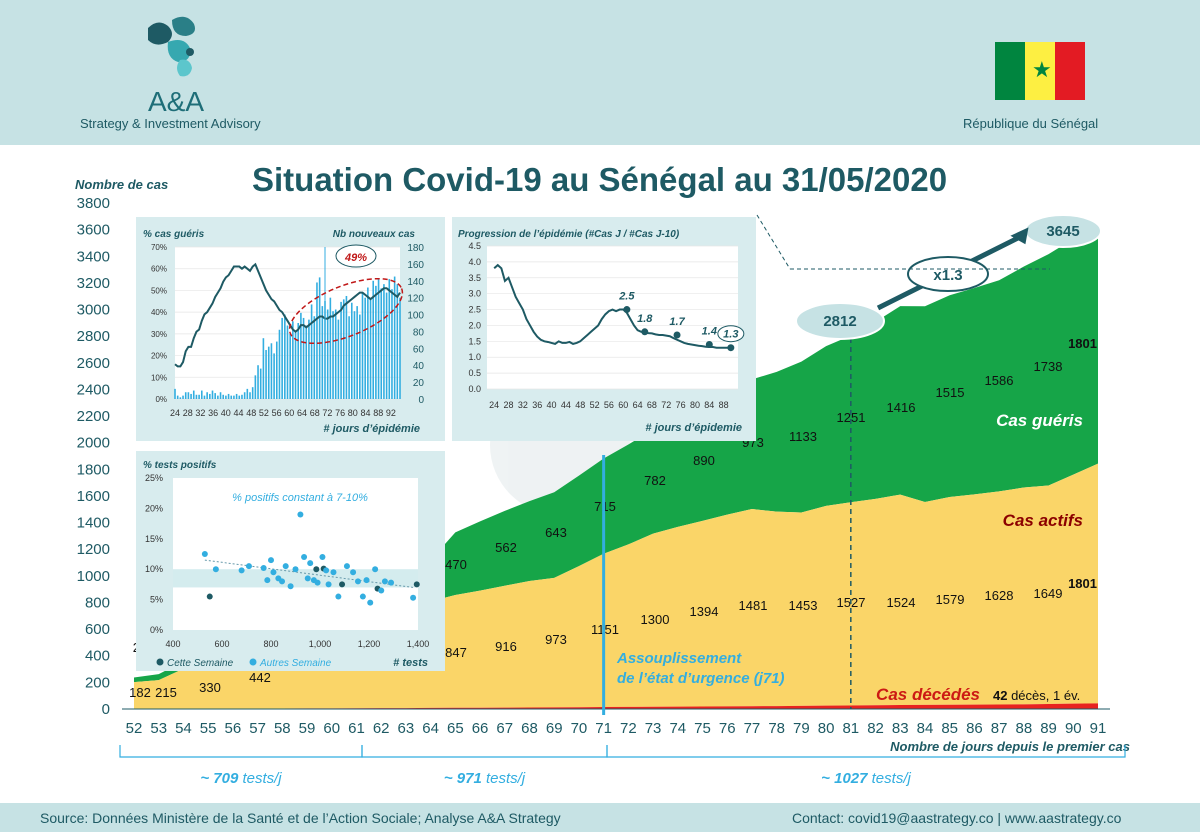 The width and height of the screenshot is (1200, 832). What do you see at coordinates (850, 728) in the screenshot?
I see `x-tick-label: 81` at bounding box center [850, 728].